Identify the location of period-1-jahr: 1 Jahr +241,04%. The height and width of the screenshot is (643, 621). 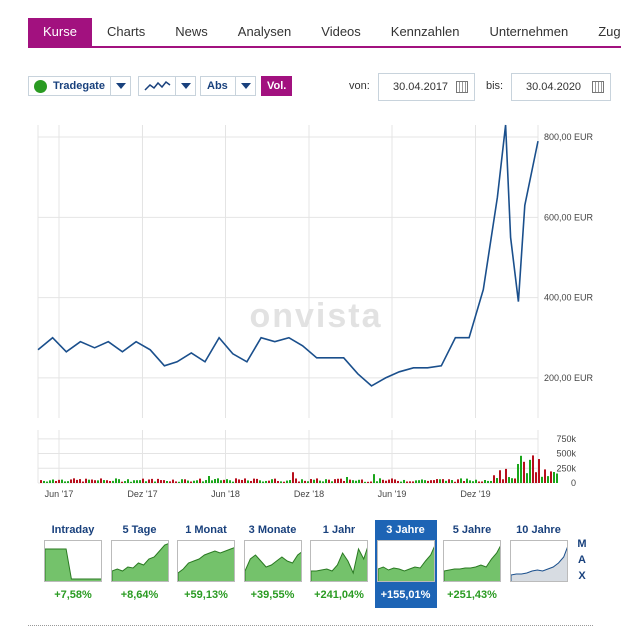
(339, 564).